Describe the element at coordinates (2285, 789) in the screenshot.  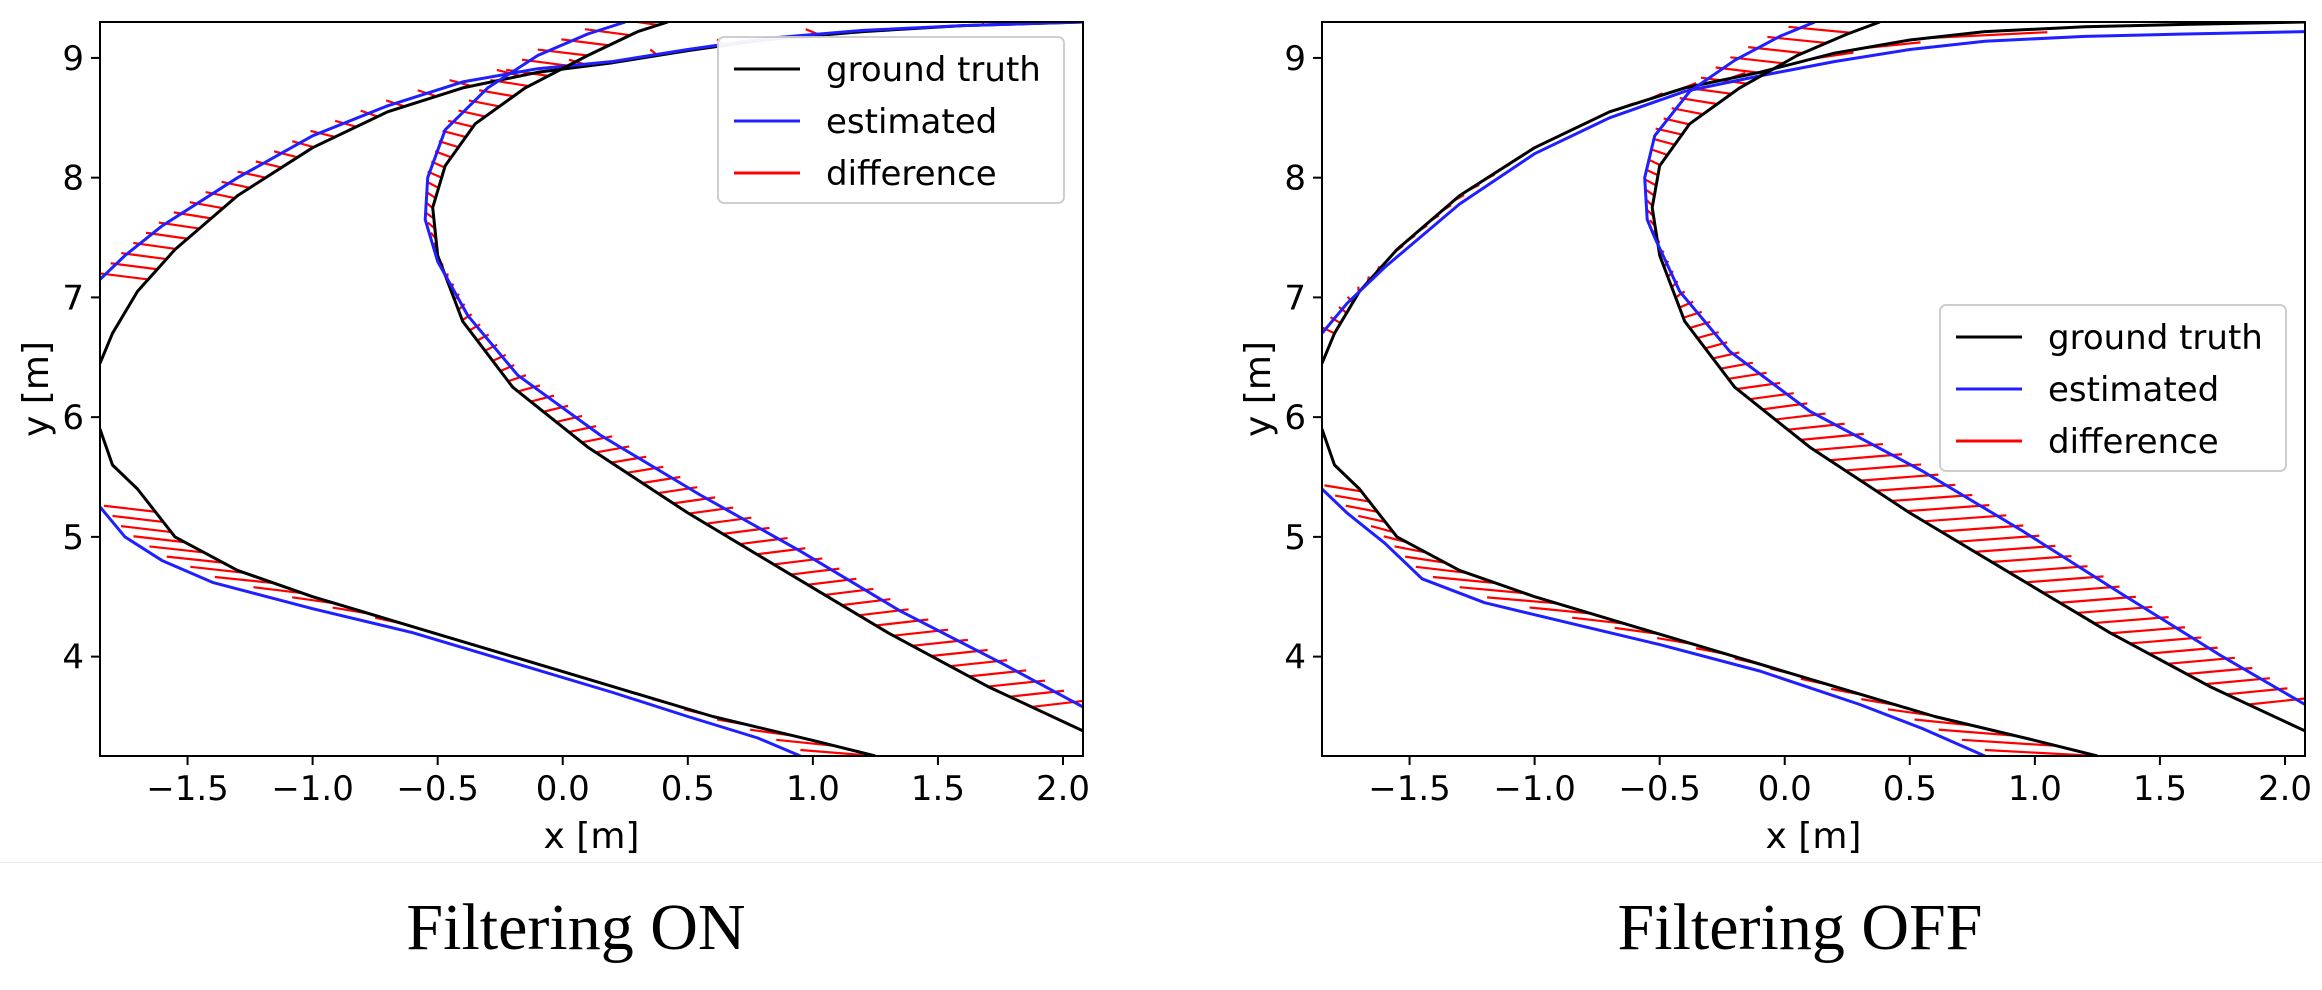
I see `x-tick-label: 2.0` at that location.